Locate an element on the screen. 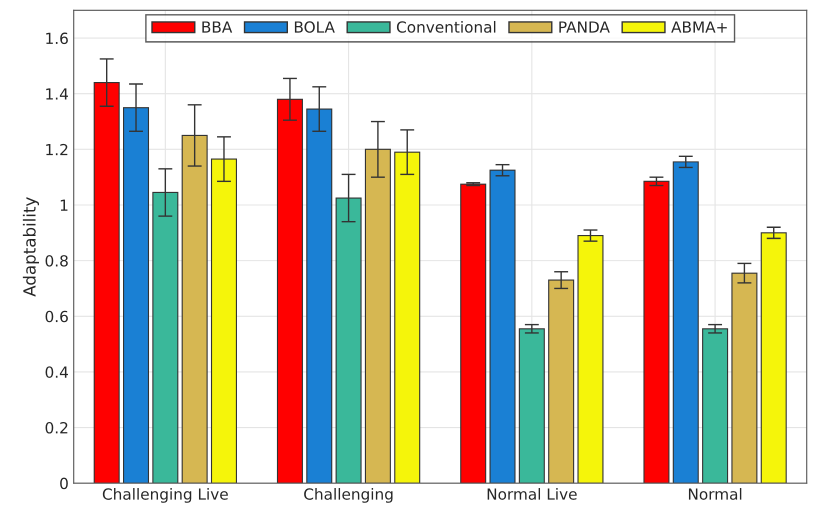  y-tick-label: 0.8 is located at coordinates (57, 261).